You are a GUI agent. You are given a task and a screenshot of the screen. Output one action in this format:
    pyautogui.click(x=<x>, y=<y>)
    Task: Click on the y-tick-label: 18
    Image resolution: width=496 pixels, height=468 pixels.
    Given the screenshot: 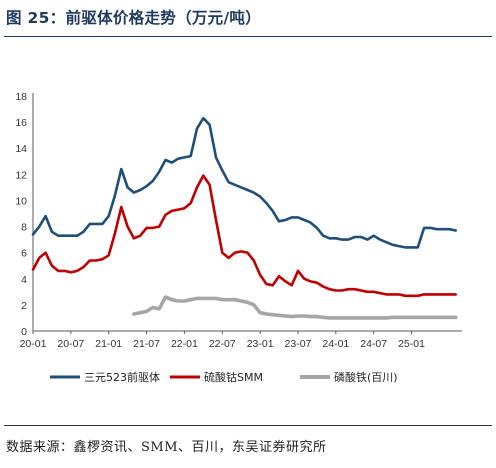 What is the action you would take?
    pyautogui.click(x=21, y=97)
    